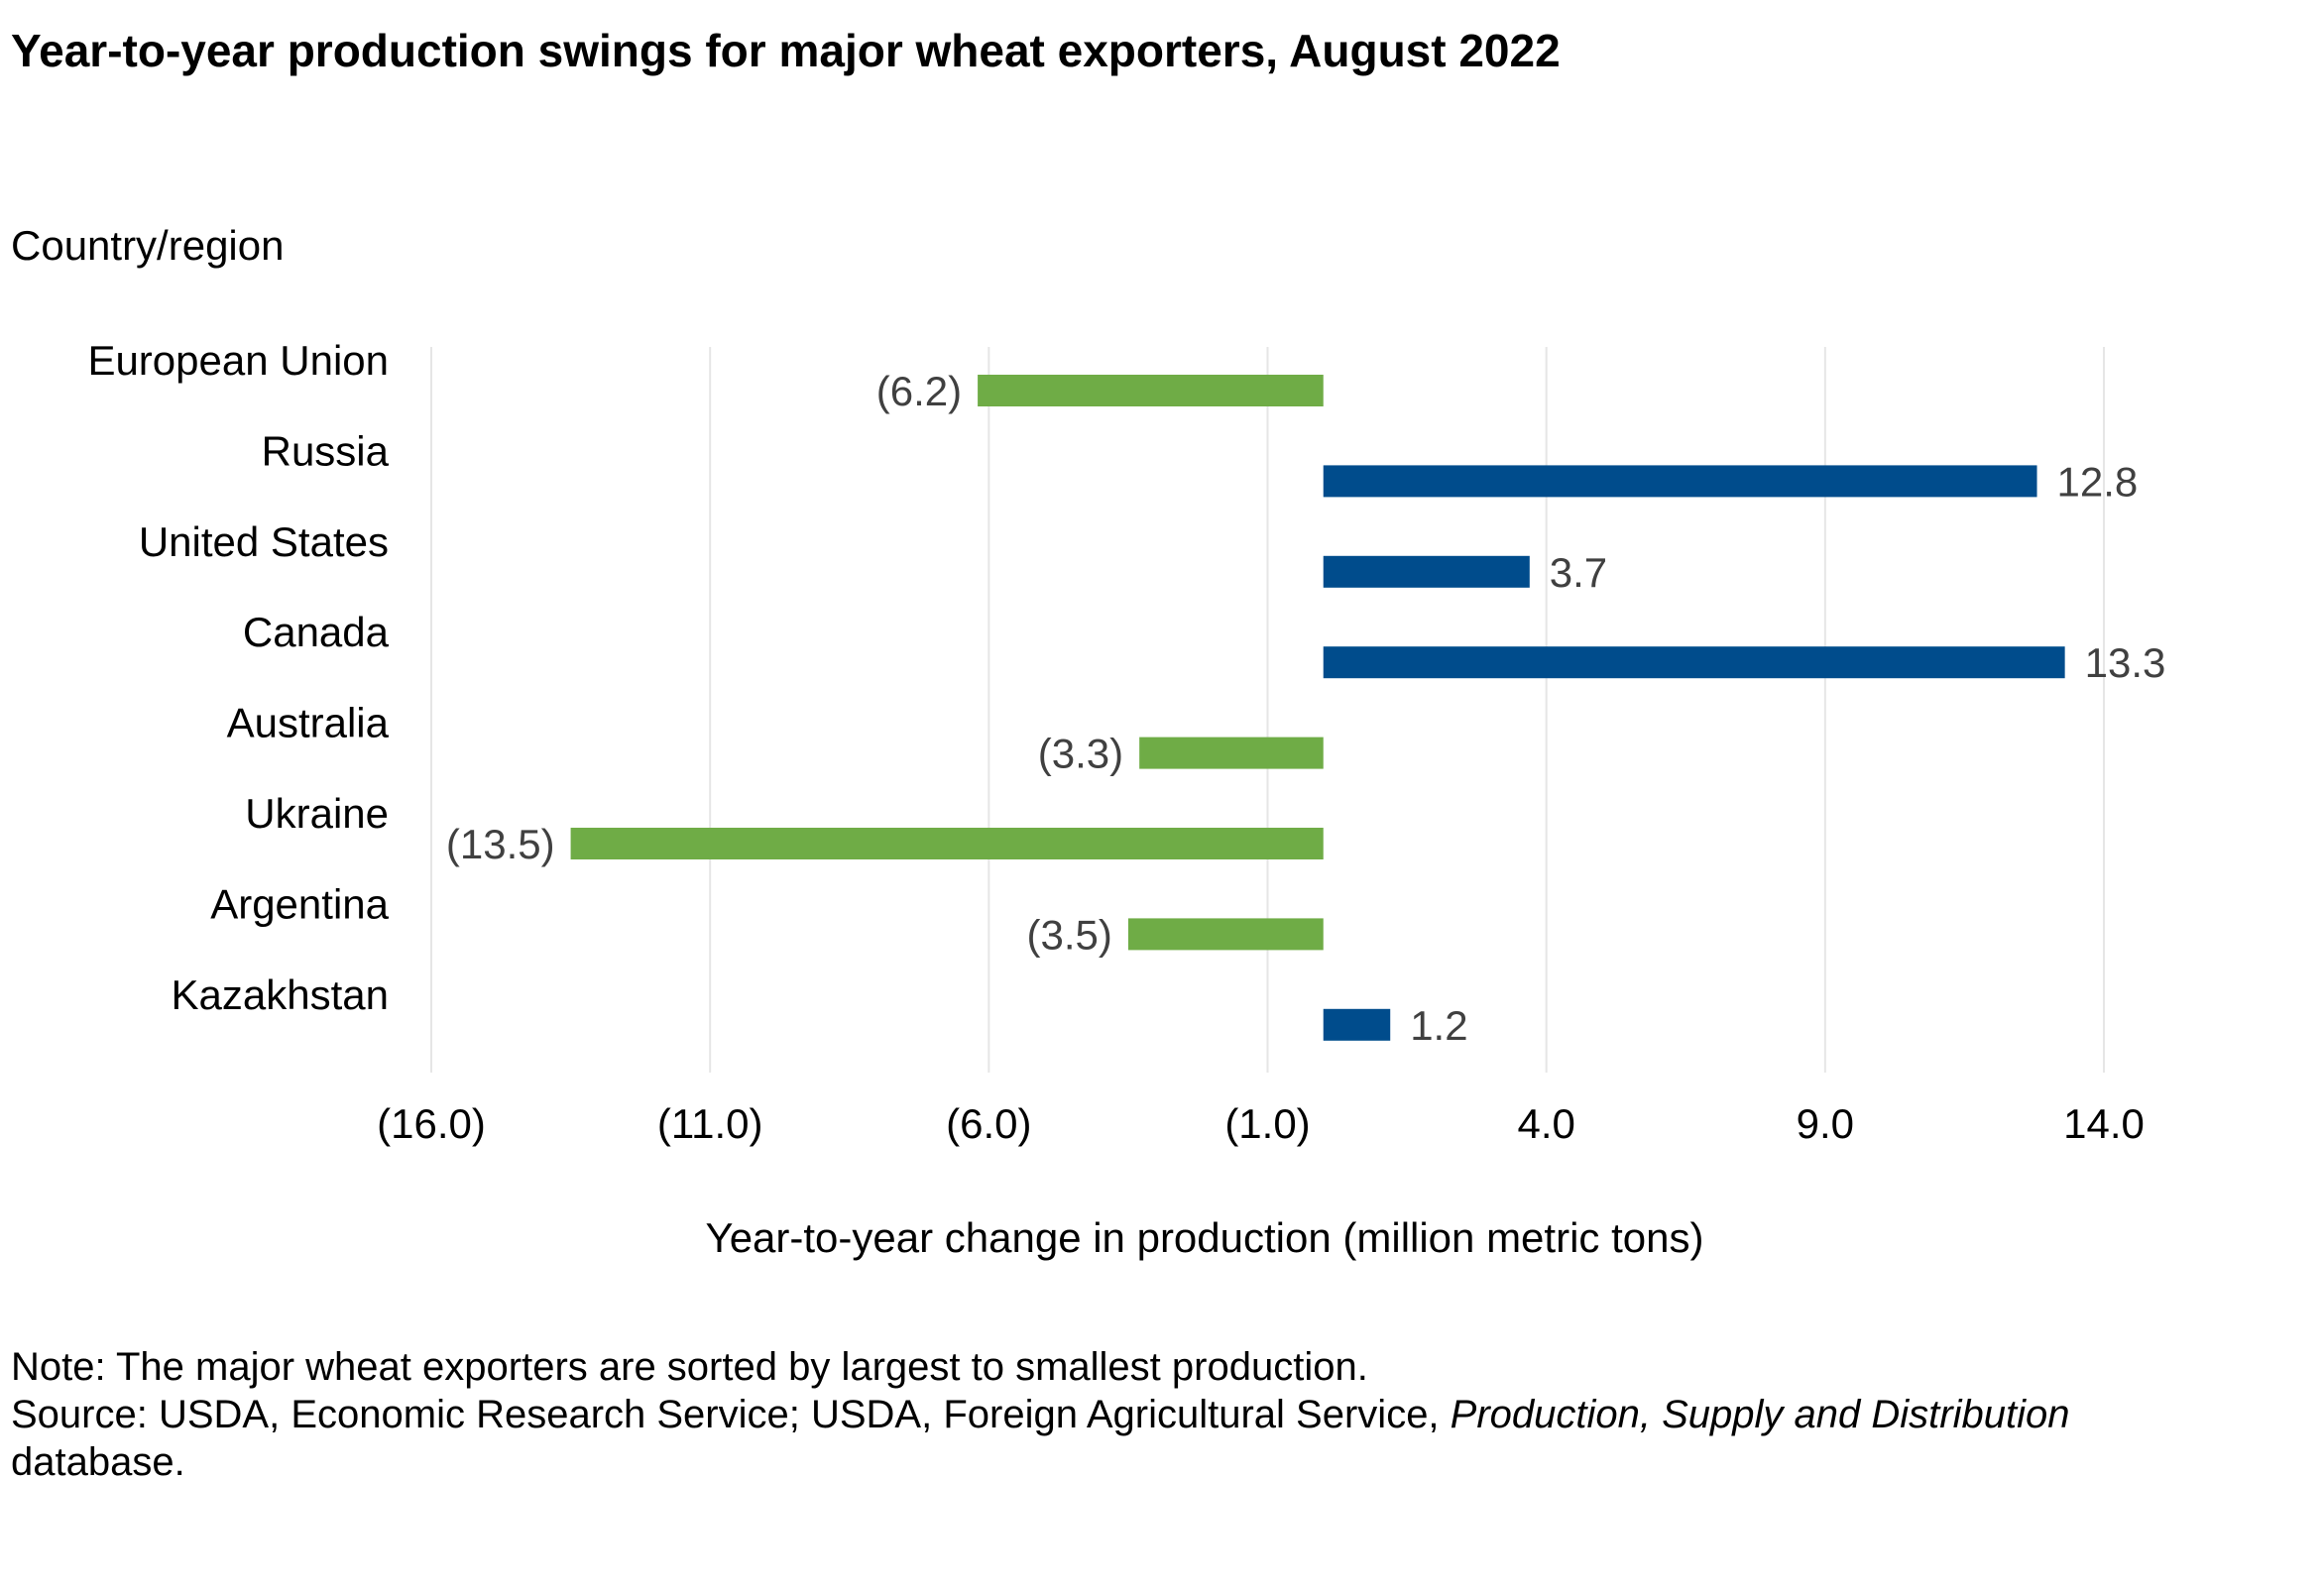 This screenshot has width=2324, height=1593. What do you see at coordinates (299, 904) in the screenshot?
I see `category-label: Argentina` at bounding box center [299, 904].